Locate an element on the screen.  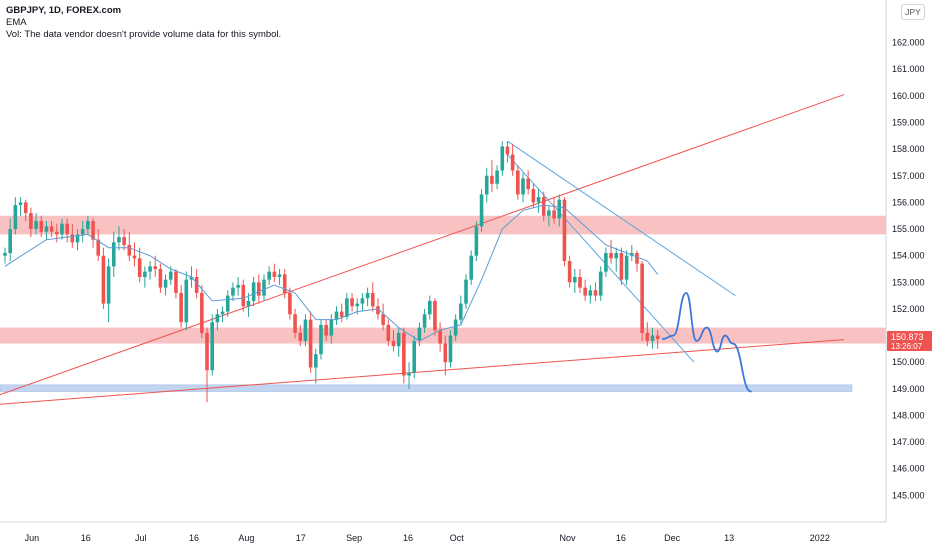
time-tick-label: Dec is located at coordinates (672, 538).